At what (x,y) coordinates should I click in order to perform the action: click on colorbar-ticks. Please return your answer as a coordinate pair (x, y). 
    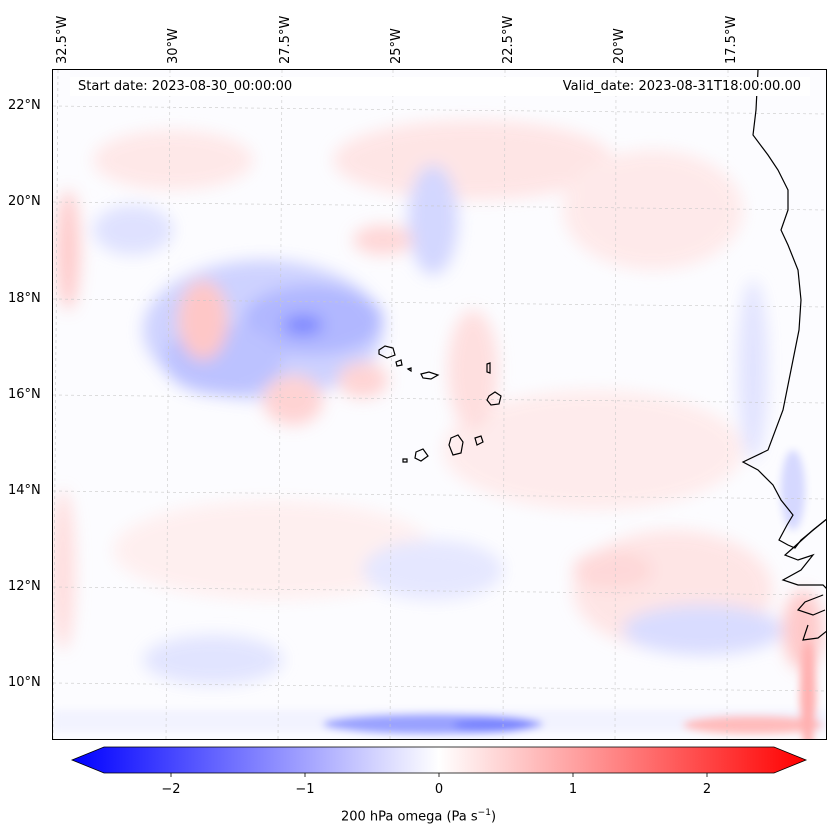
    Looking at the image, I should click on (439, 775).